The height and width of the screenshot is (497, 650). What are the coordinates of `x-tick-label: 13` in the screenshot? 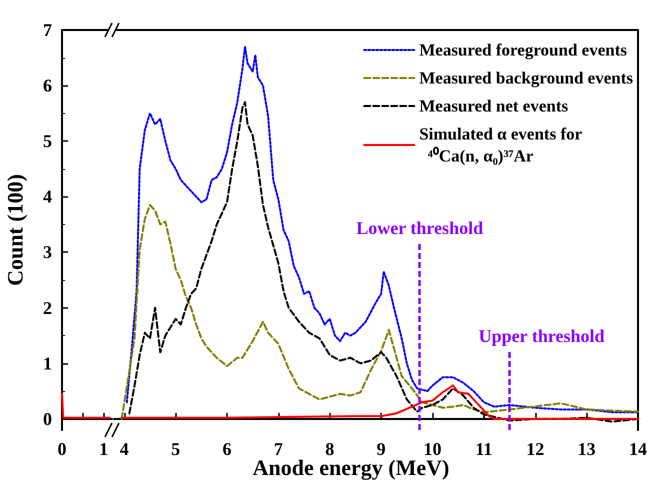 It's located at (587, 449).